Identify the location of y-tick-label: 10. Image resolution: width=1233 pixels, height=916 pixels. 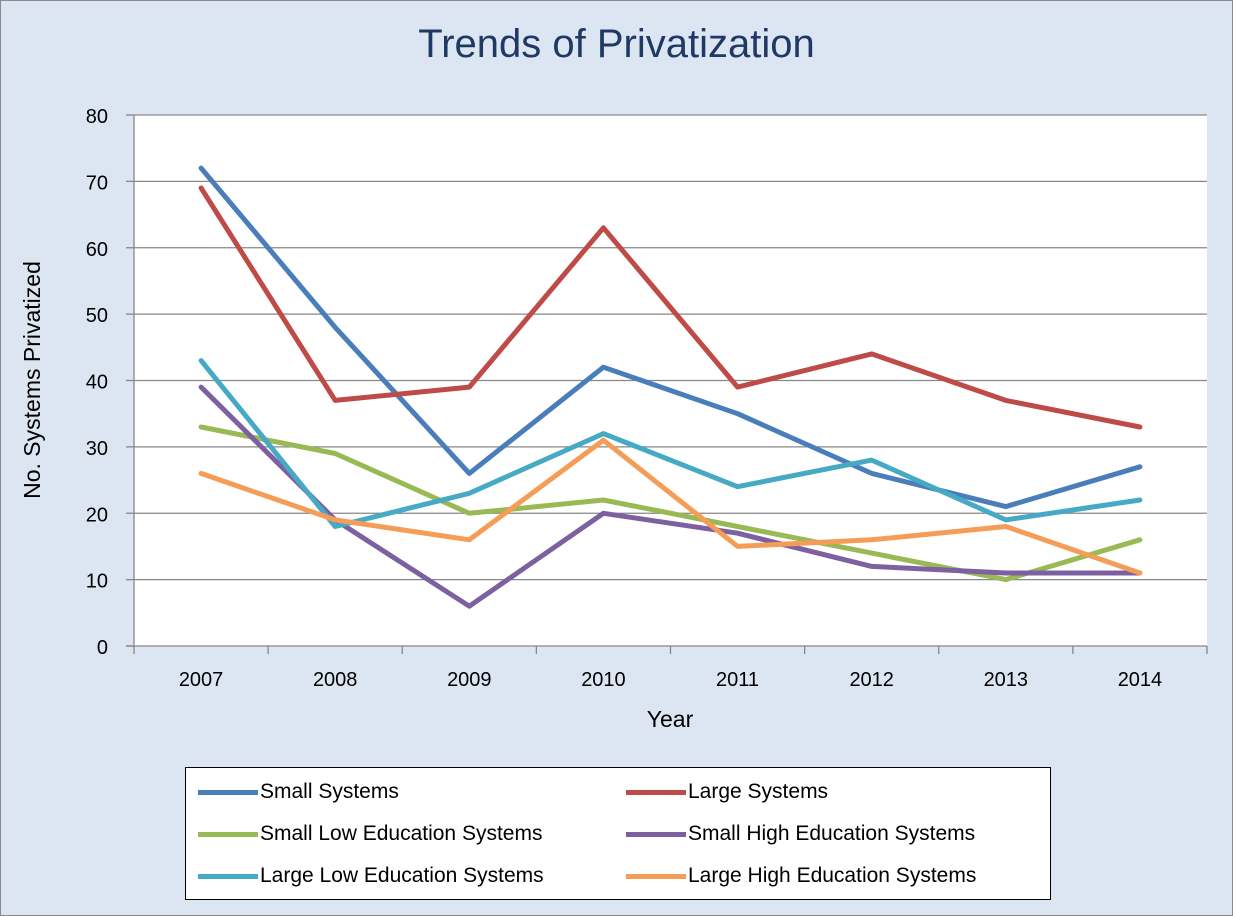
(97, 582).